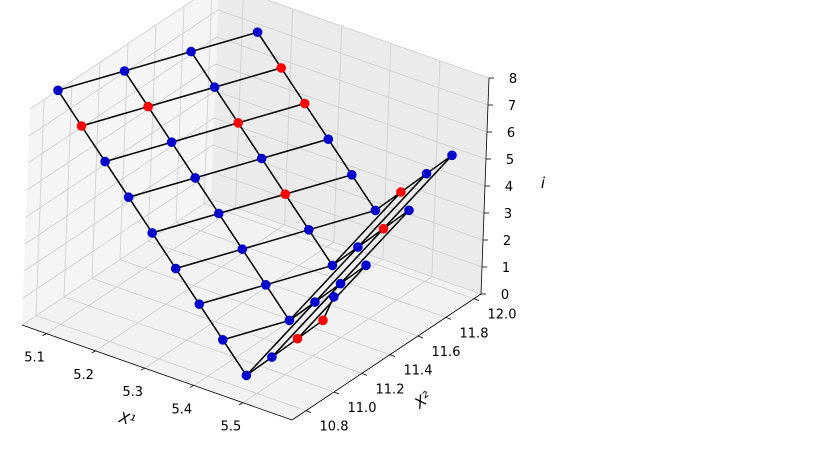 The image size is (819, 460). What do you see at coordinates (34, 358) in the screenshot?
I see `x-tick-label: 5.1` at bounding box center [34, 358].